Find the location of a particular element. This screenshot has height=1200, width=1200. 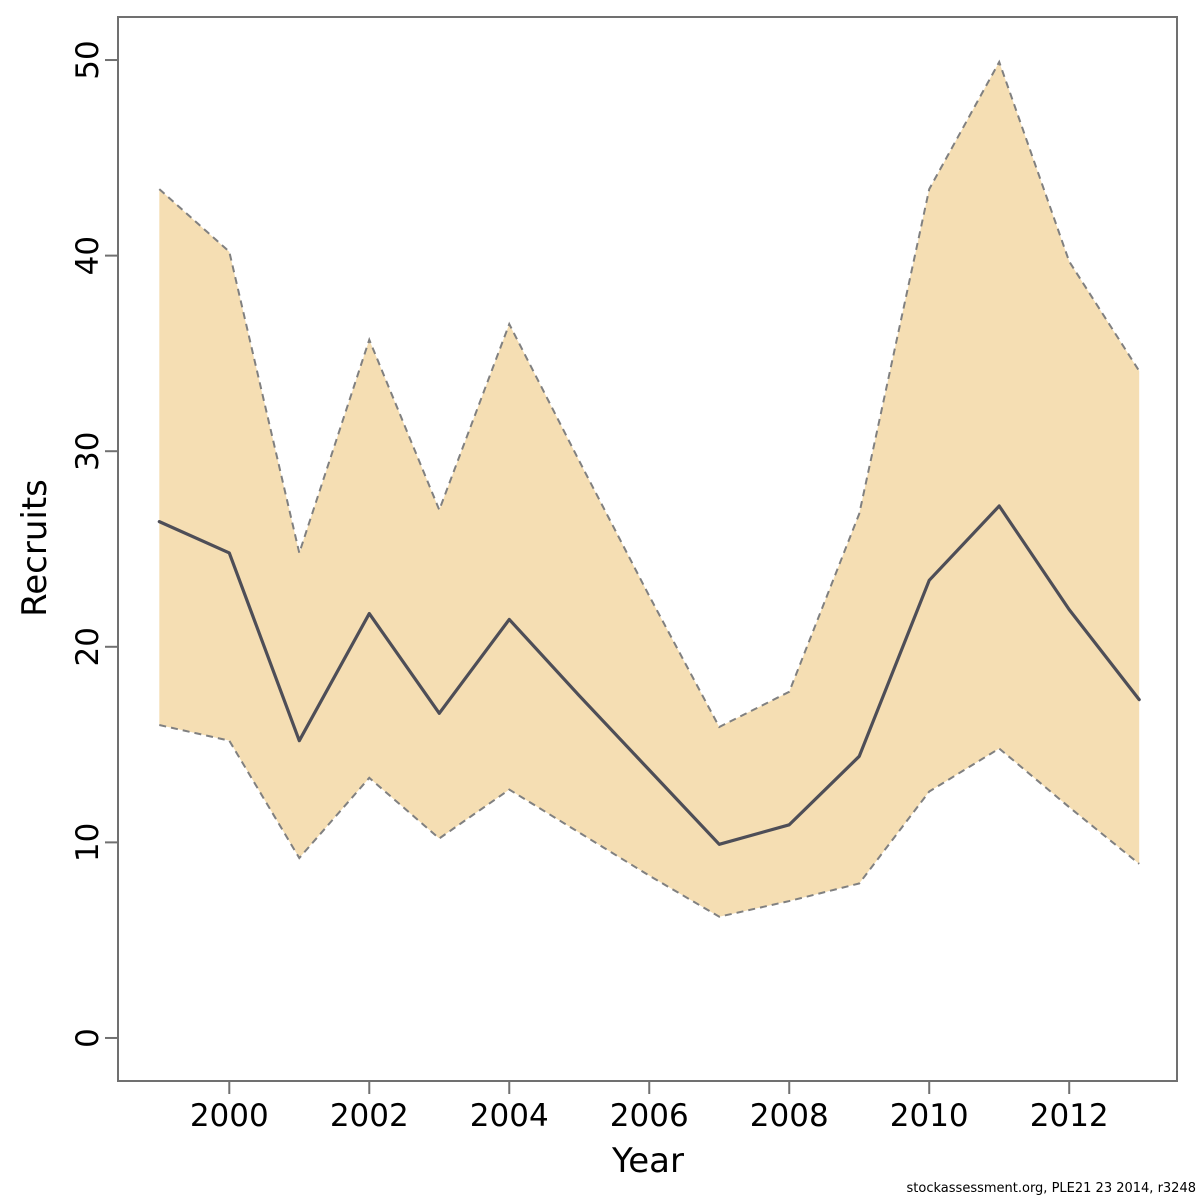

y-axis-title: Recruits is located at coordinates (35, 548).